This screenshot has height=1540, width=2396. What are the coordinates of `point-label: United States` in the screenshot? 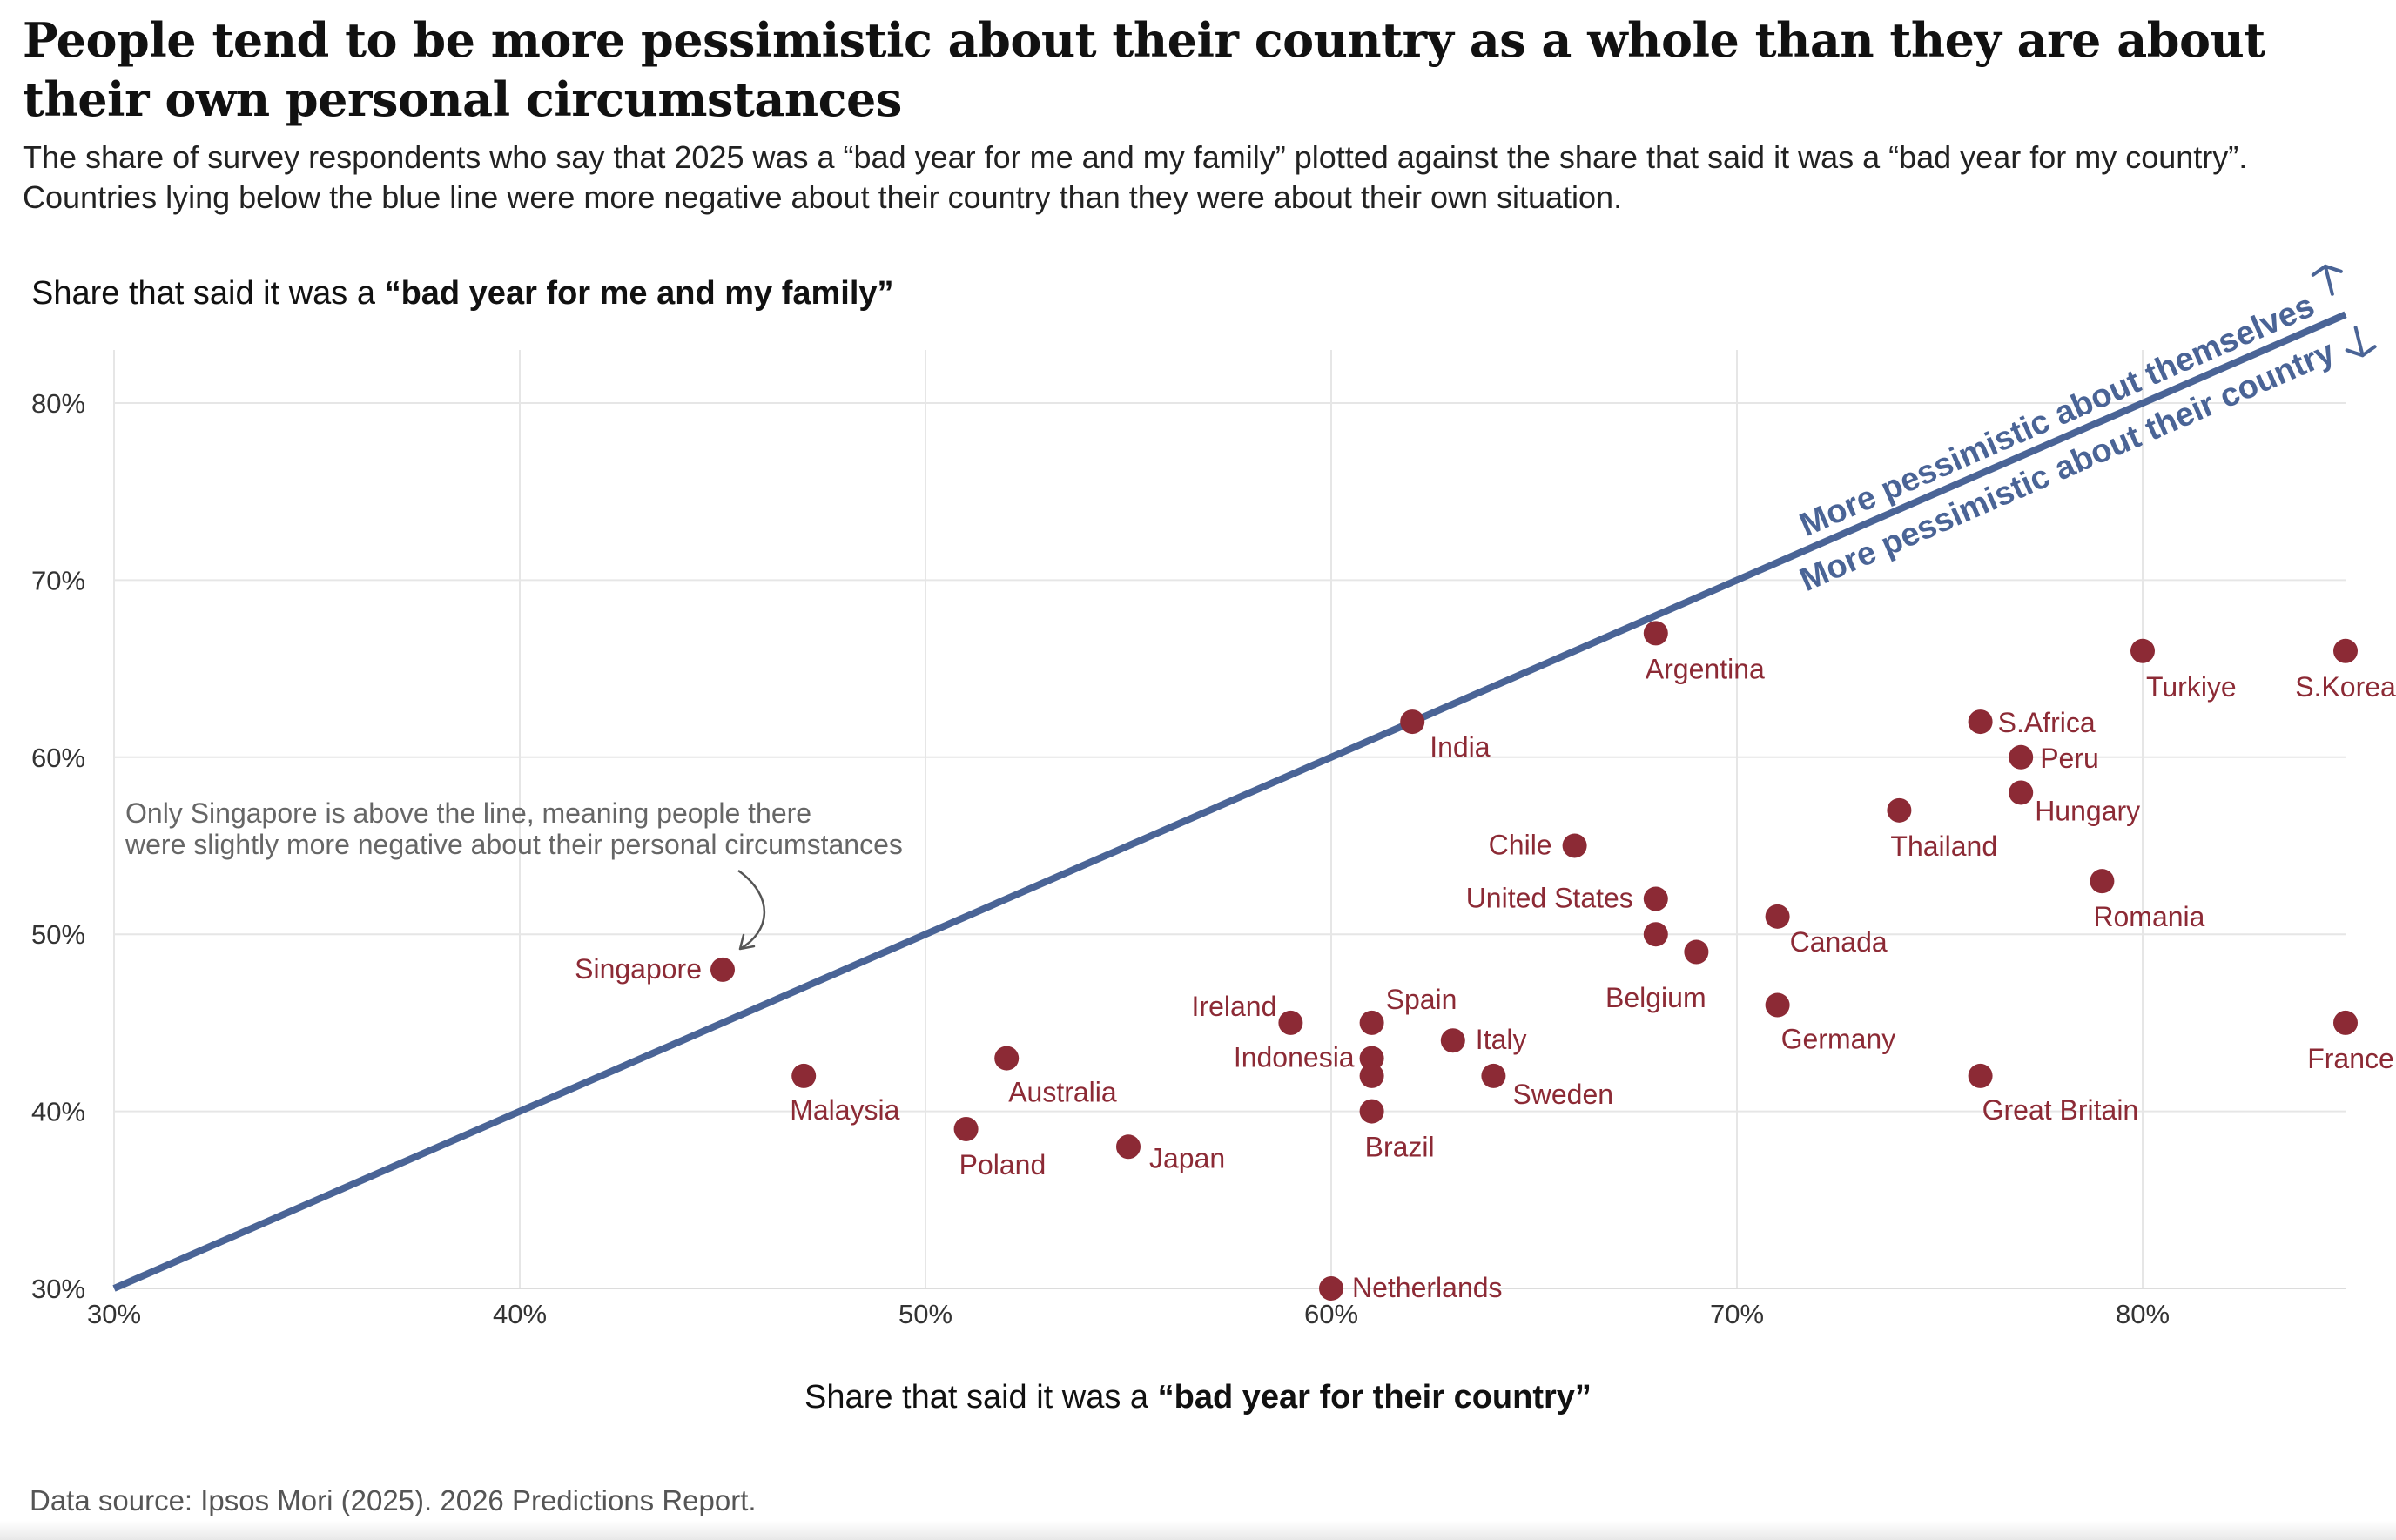 It's located at (1549, 899).